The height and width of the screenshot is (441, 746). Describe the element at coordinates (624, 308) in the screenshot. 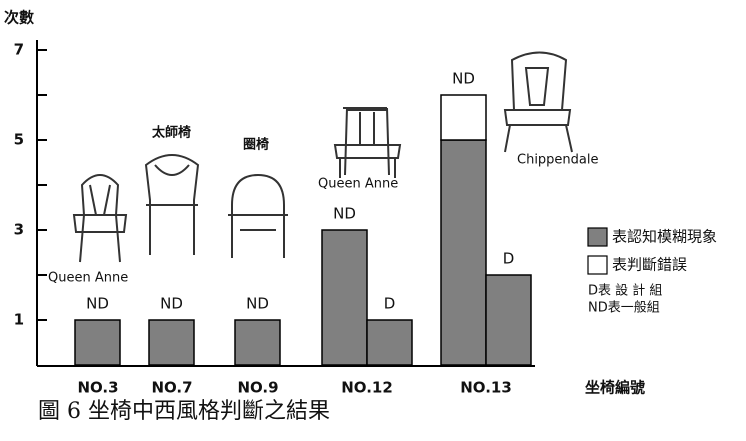

I see `note: ND表一般組` at that location.